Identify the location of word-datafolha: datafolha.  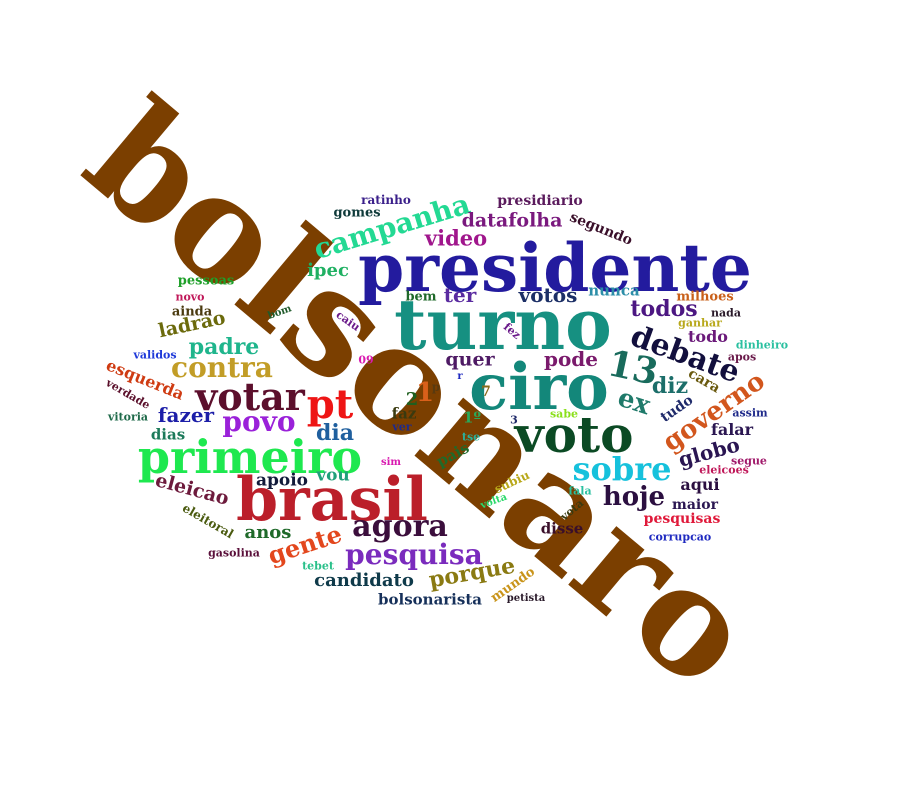
(512, 220).